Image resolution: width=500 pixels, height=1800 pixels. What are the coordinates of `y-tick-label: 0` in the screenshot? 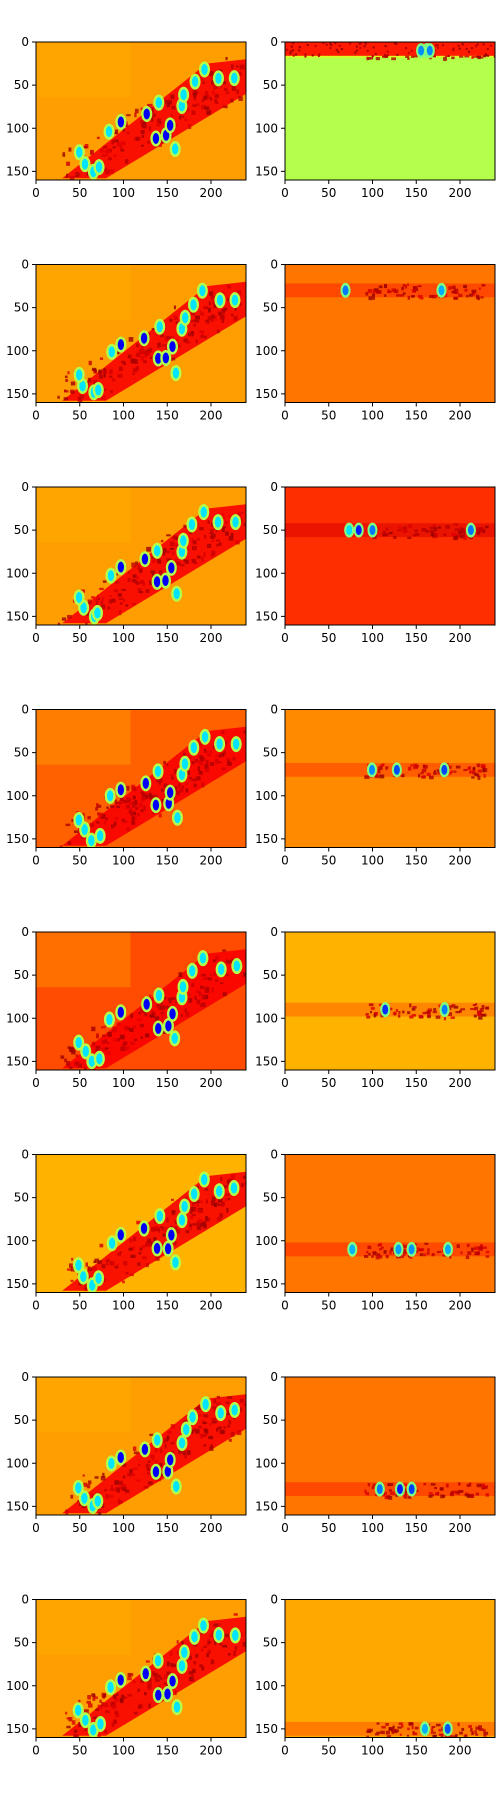 It's located at (274, 487).